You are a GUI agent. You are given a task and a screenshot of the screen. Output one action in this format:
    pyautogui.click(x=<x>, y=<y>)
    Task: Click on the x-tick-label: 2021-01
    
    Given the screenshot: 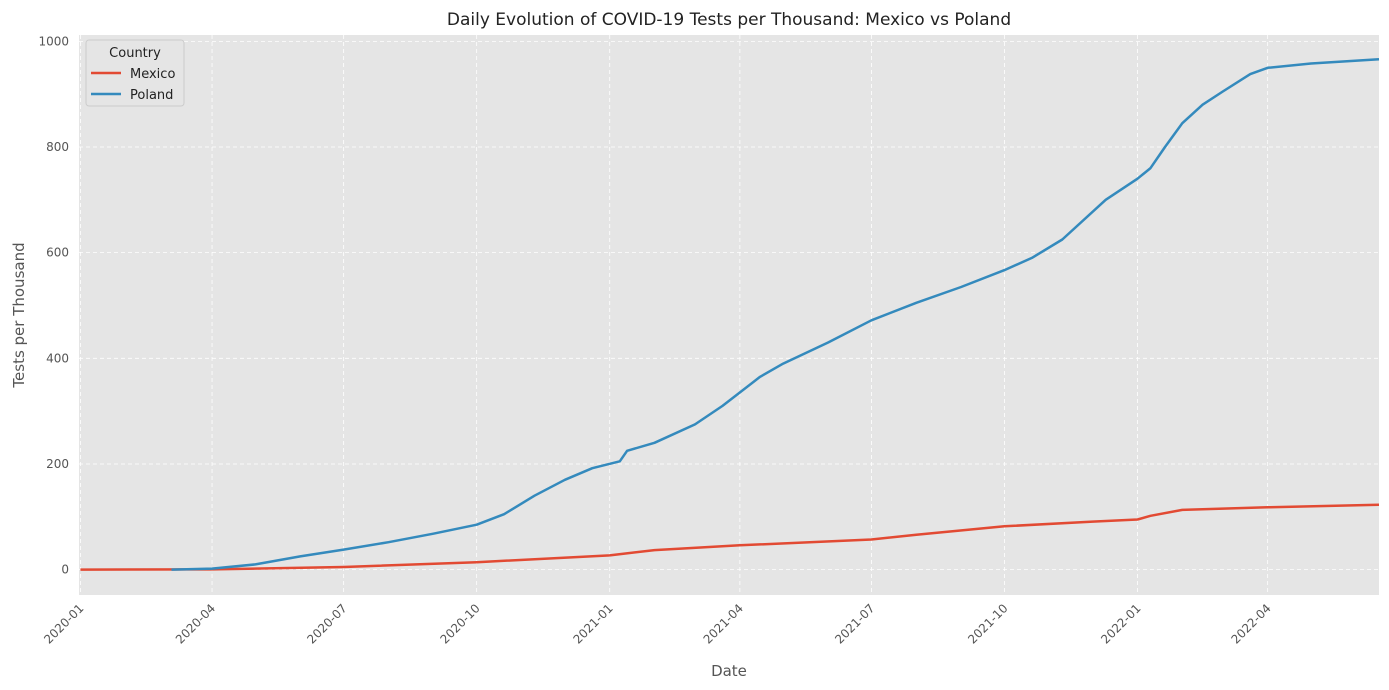 What is the action you would take?
    pyautogui.click(x=592, y=623)
    